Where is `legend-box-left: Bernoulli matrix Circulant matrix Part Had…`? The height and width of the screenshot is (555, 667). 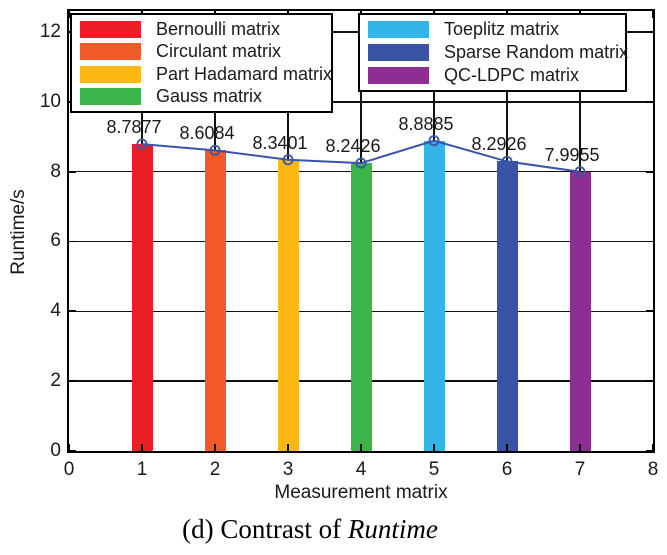 legend-box-left: Bernoulli matrix Circulant matrix Part Had… is located at coordinates (201, 63).